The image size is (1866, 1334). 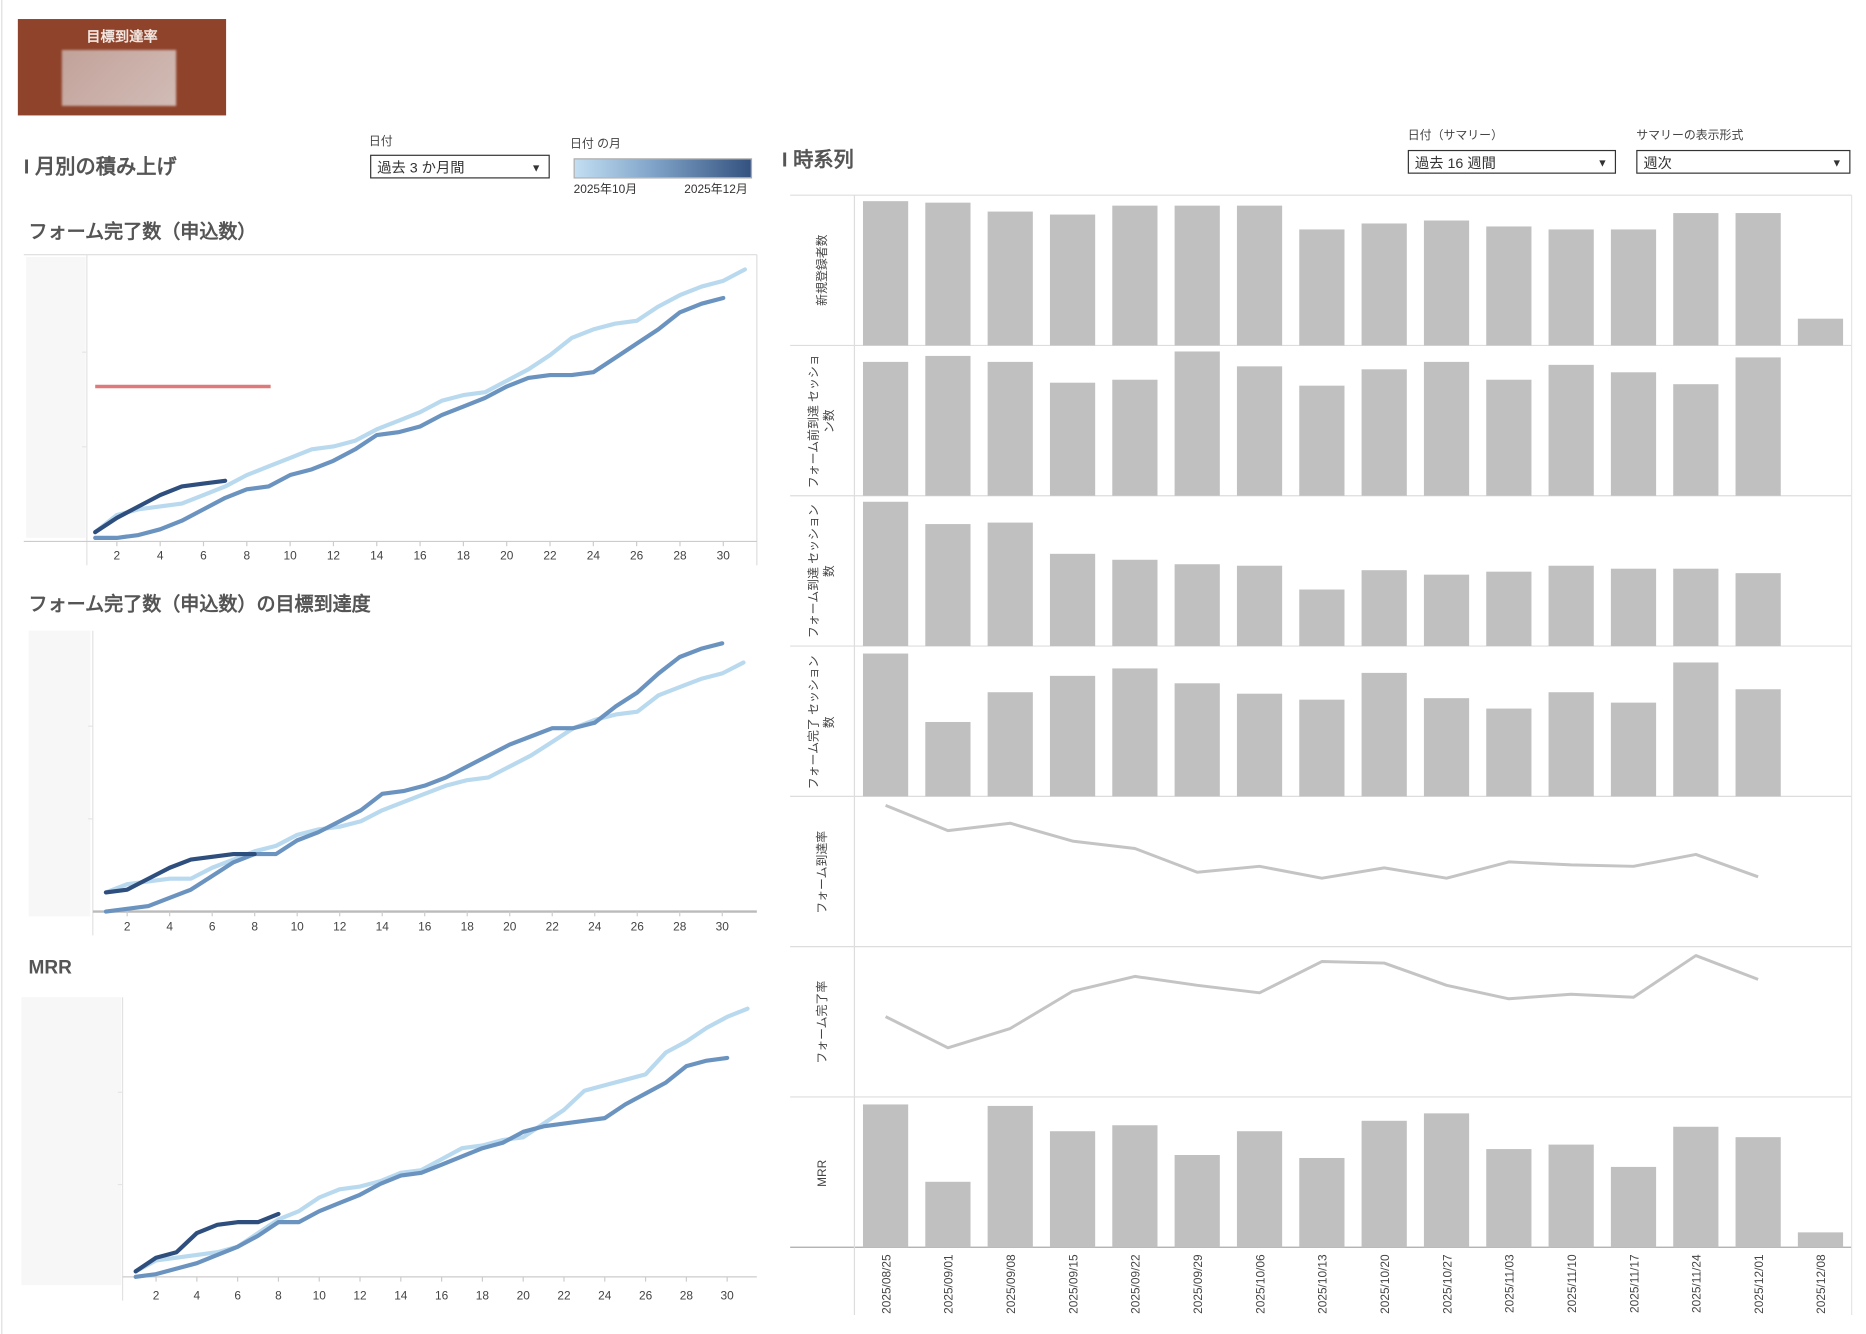 I want to click on summary-date-filter-value: 過去 16 週間, so click(x=1455, y=163).